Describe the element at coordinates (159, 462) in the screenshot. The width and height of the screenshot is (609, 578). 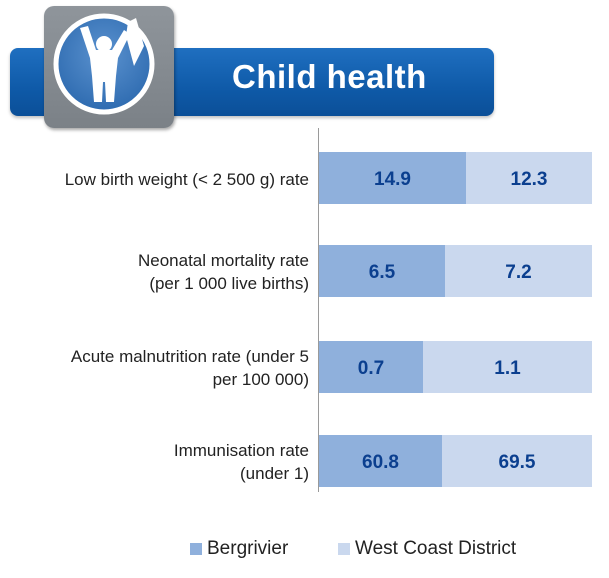
I see `category-label-3: Immunisation rate (under 1)` at that location.